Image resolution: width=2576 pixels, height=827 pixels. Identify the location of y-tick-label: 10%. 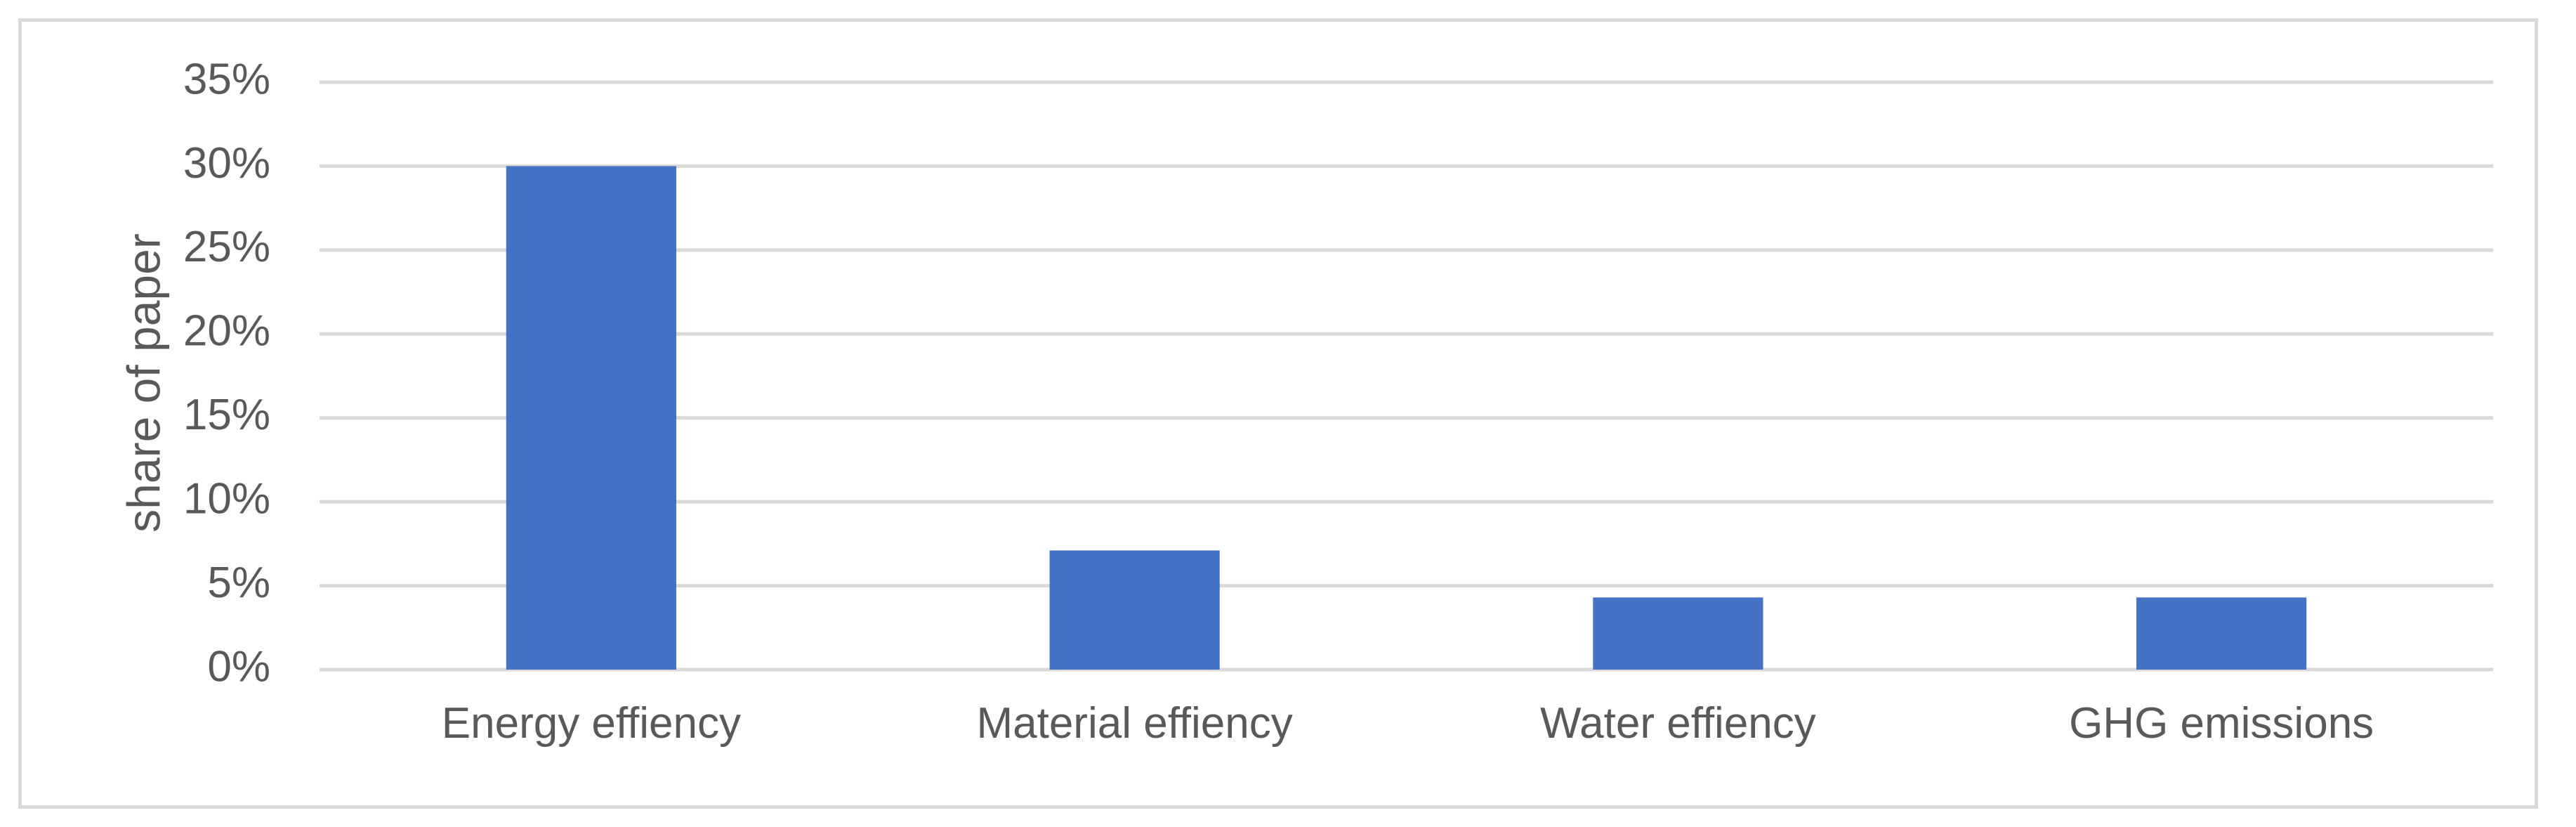
(226, 499).